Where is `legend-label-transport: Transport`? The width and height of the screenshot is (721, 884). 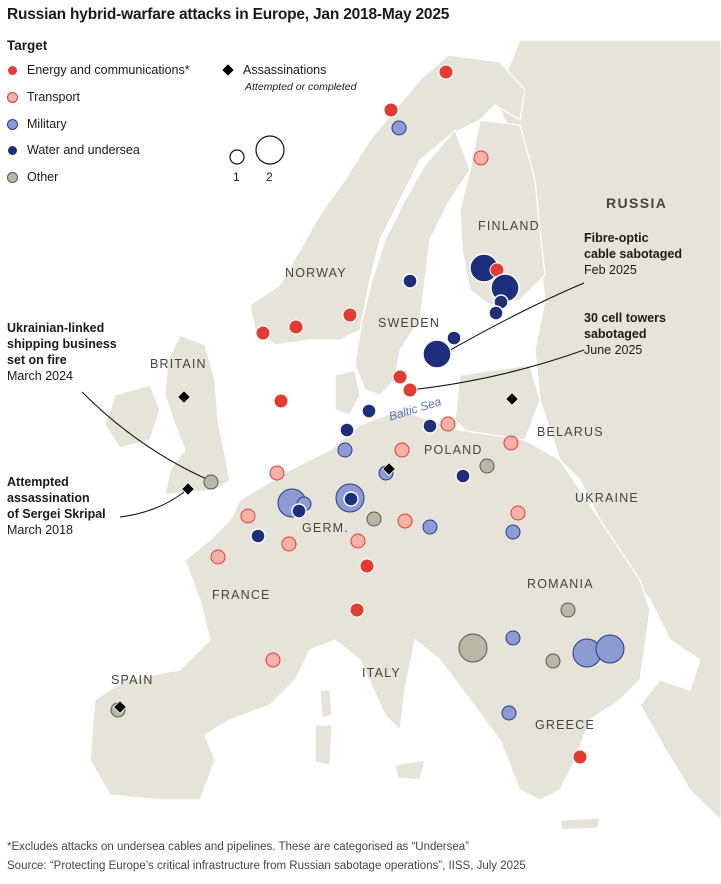
legend-label-transport: Transport is located at coordinates (54, 97).